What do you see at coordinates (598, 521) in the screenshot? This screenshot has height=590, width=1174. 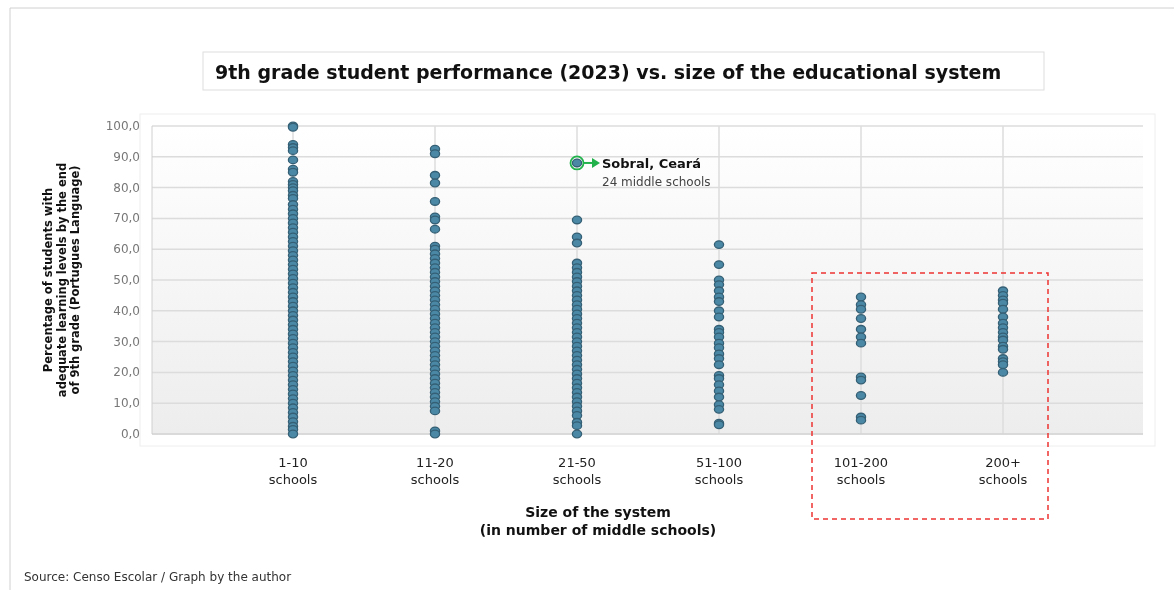 I see `x-axis-title: Size of the system (in number of middle schools)` at bounding box center [598, 521].